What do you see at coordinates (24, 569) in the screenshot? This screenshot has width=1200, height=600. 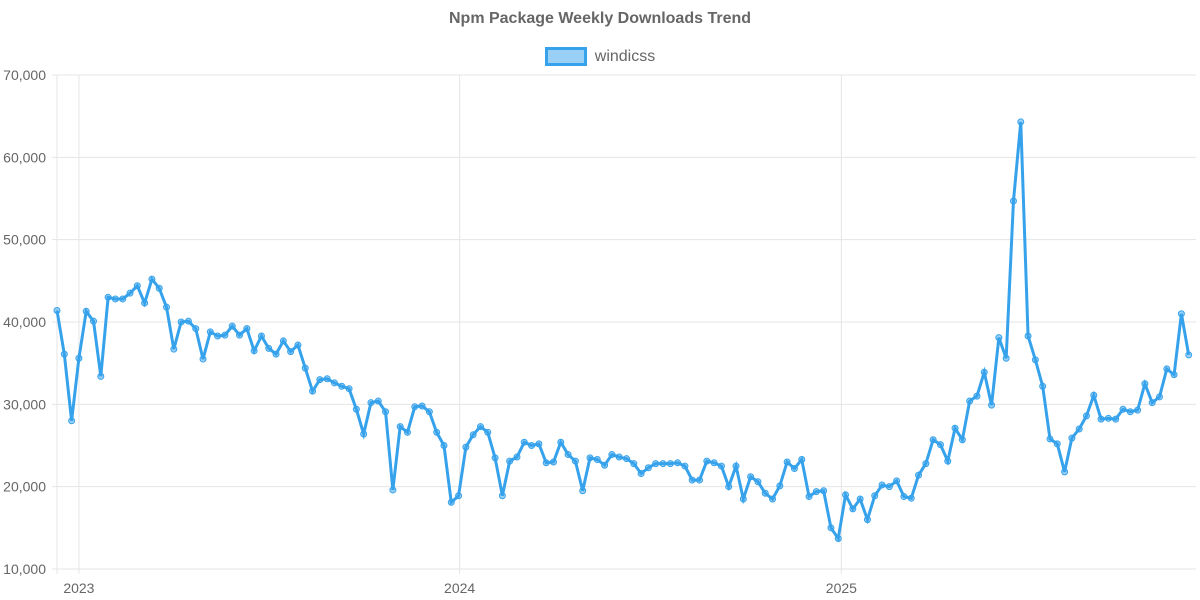 I see `y-tick-label: 10,000` at bounding box center [24, 569].